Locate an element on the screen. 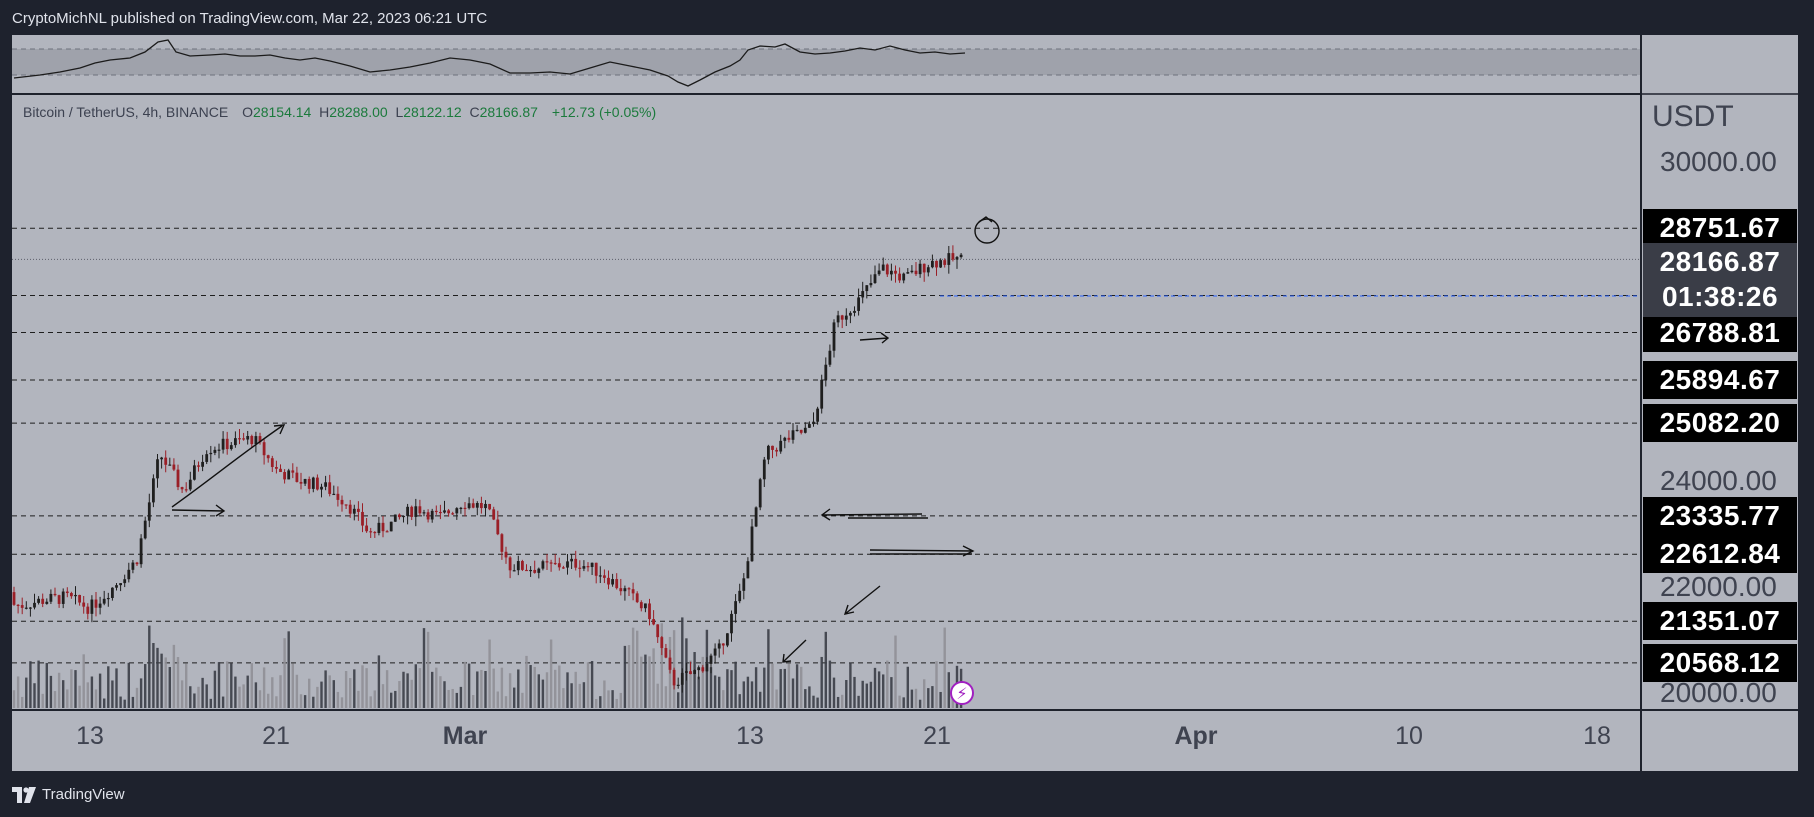  circle-target is located at coordinates (987, 231).